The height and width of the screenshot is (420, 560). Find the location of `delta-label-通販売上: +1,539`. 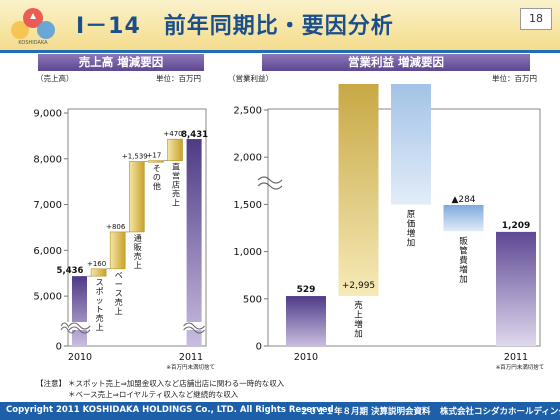

delta-label-通販売上: +1,539 is located at coordinates (135, 156).